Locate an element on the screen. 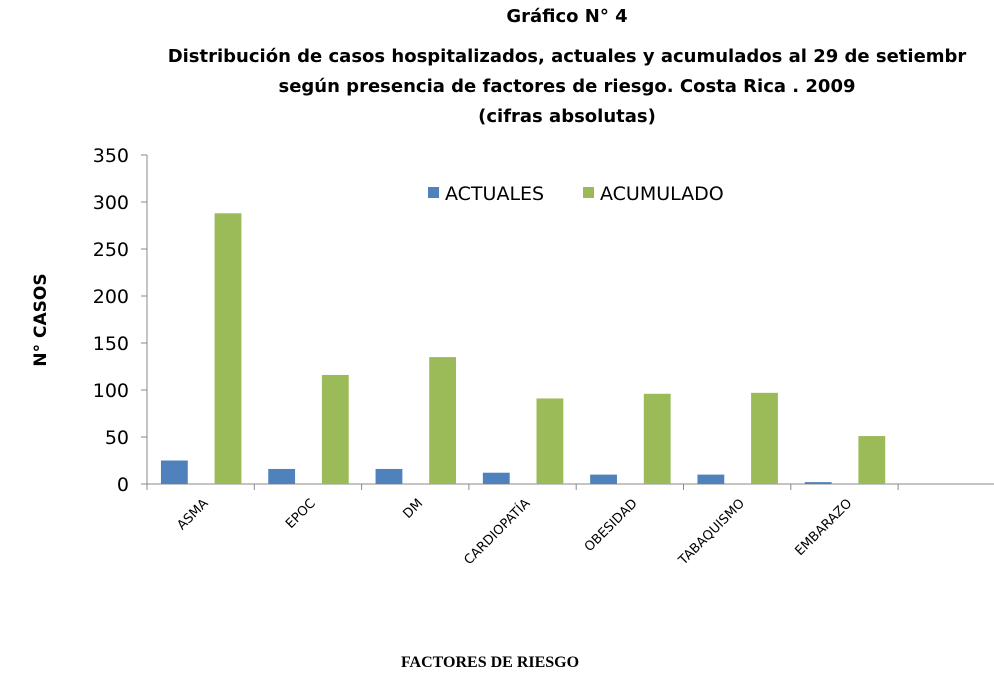 The width and height of the screenshot is (994, 673). chart-title: Gráfico N° 4 is located at coordinates (566, 16).